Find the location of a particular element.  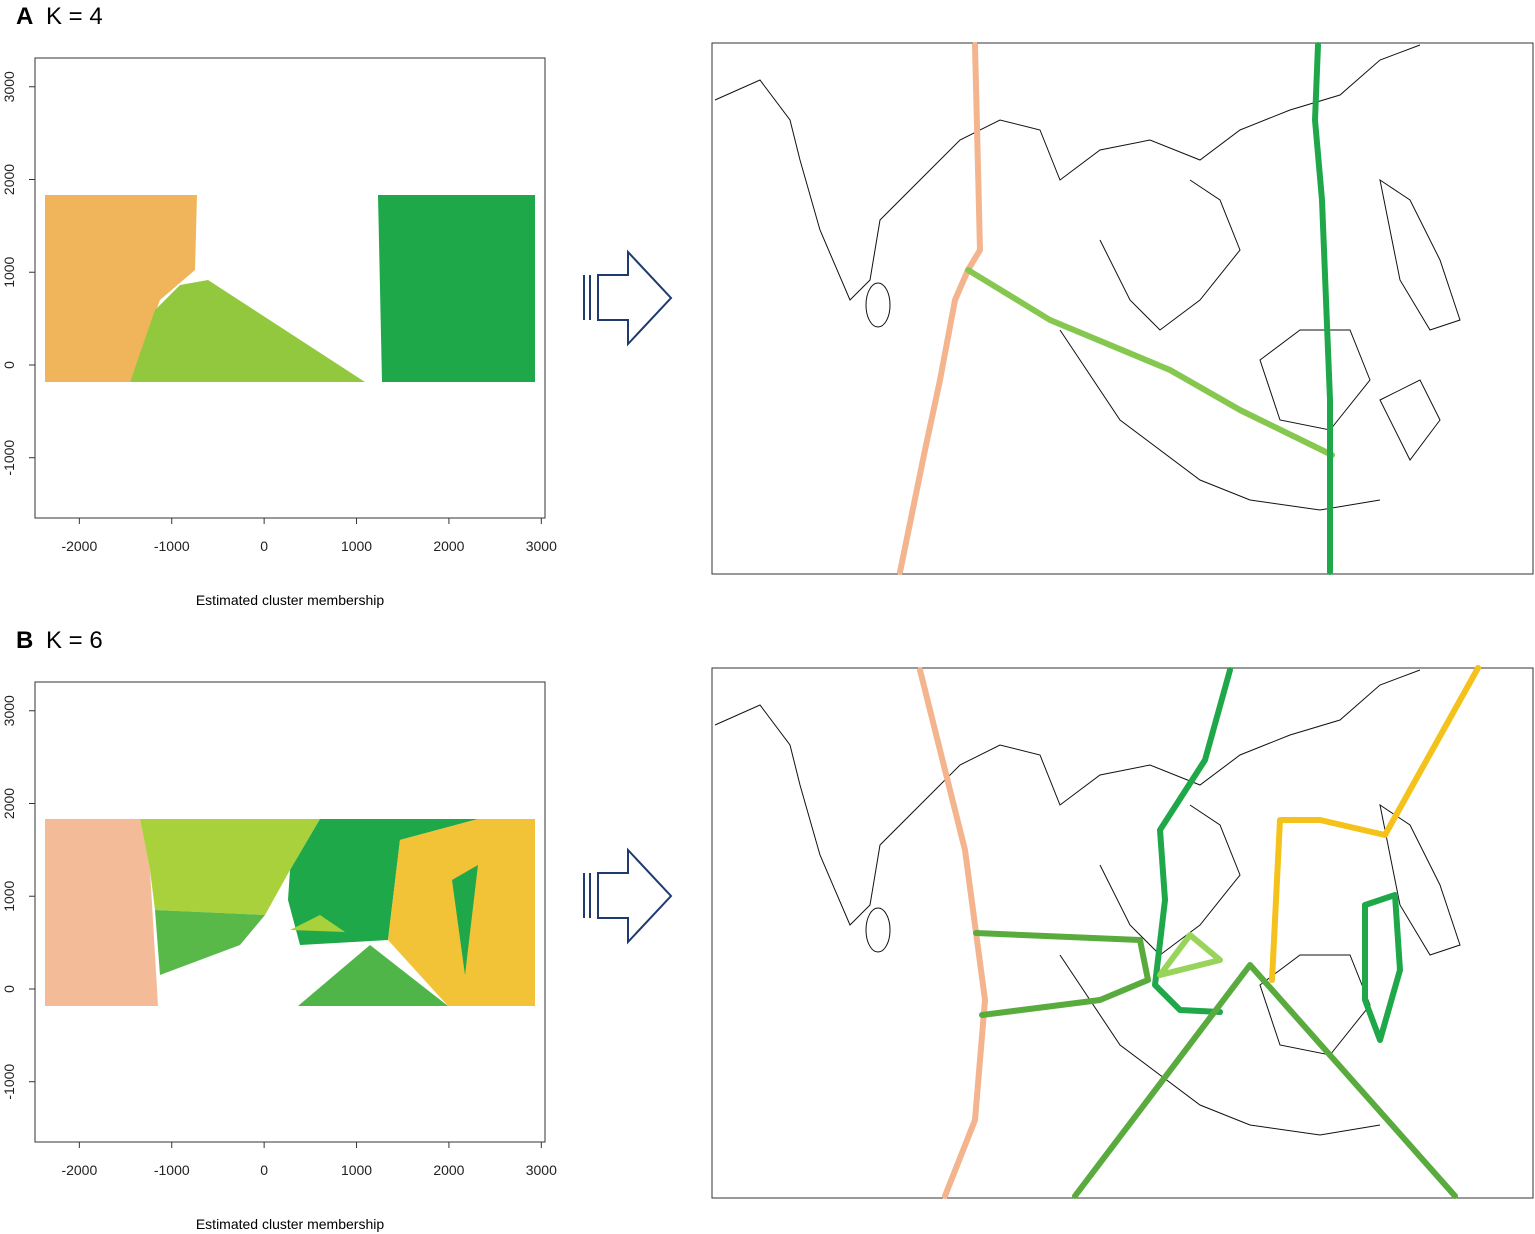

panel-title: K = 6 is located at coordinates (74, 640).